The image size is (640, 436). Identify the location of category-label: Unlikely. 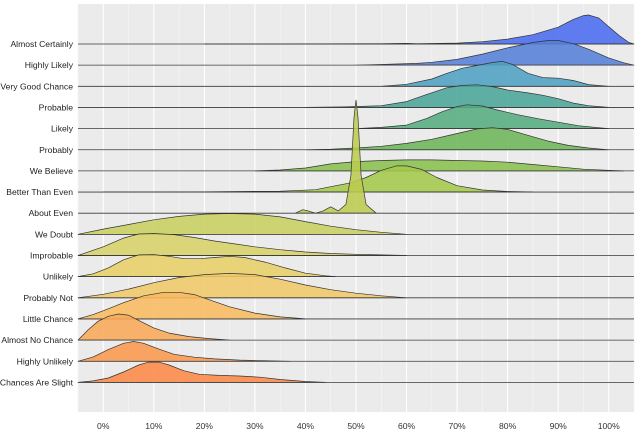
(58, 277).